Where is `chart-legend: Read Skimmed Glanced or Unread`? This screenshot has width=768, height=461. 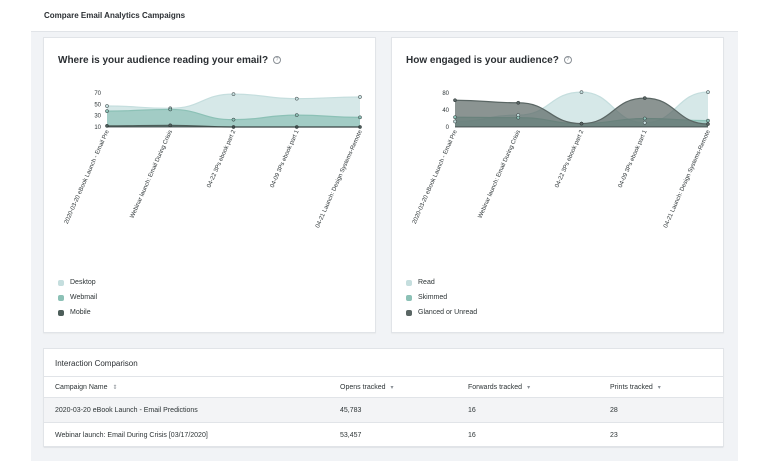
chart-legend: Read Skimmed Glanced or Unread is located at coordinates (441, 297).